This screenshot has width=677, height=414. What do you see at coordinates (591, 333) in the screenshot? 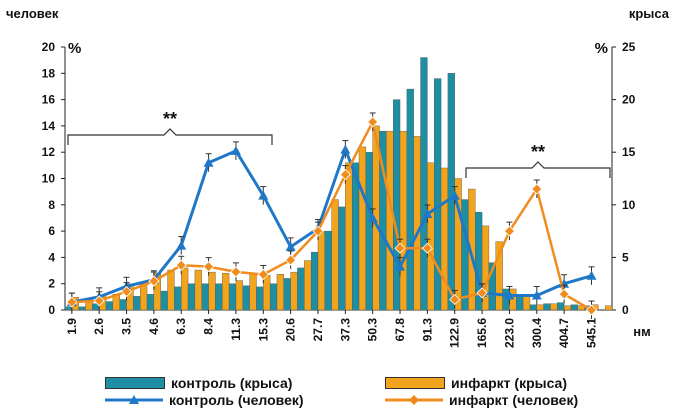
I see `x-tick-label: 545.1` at bounding box center [591, 333].